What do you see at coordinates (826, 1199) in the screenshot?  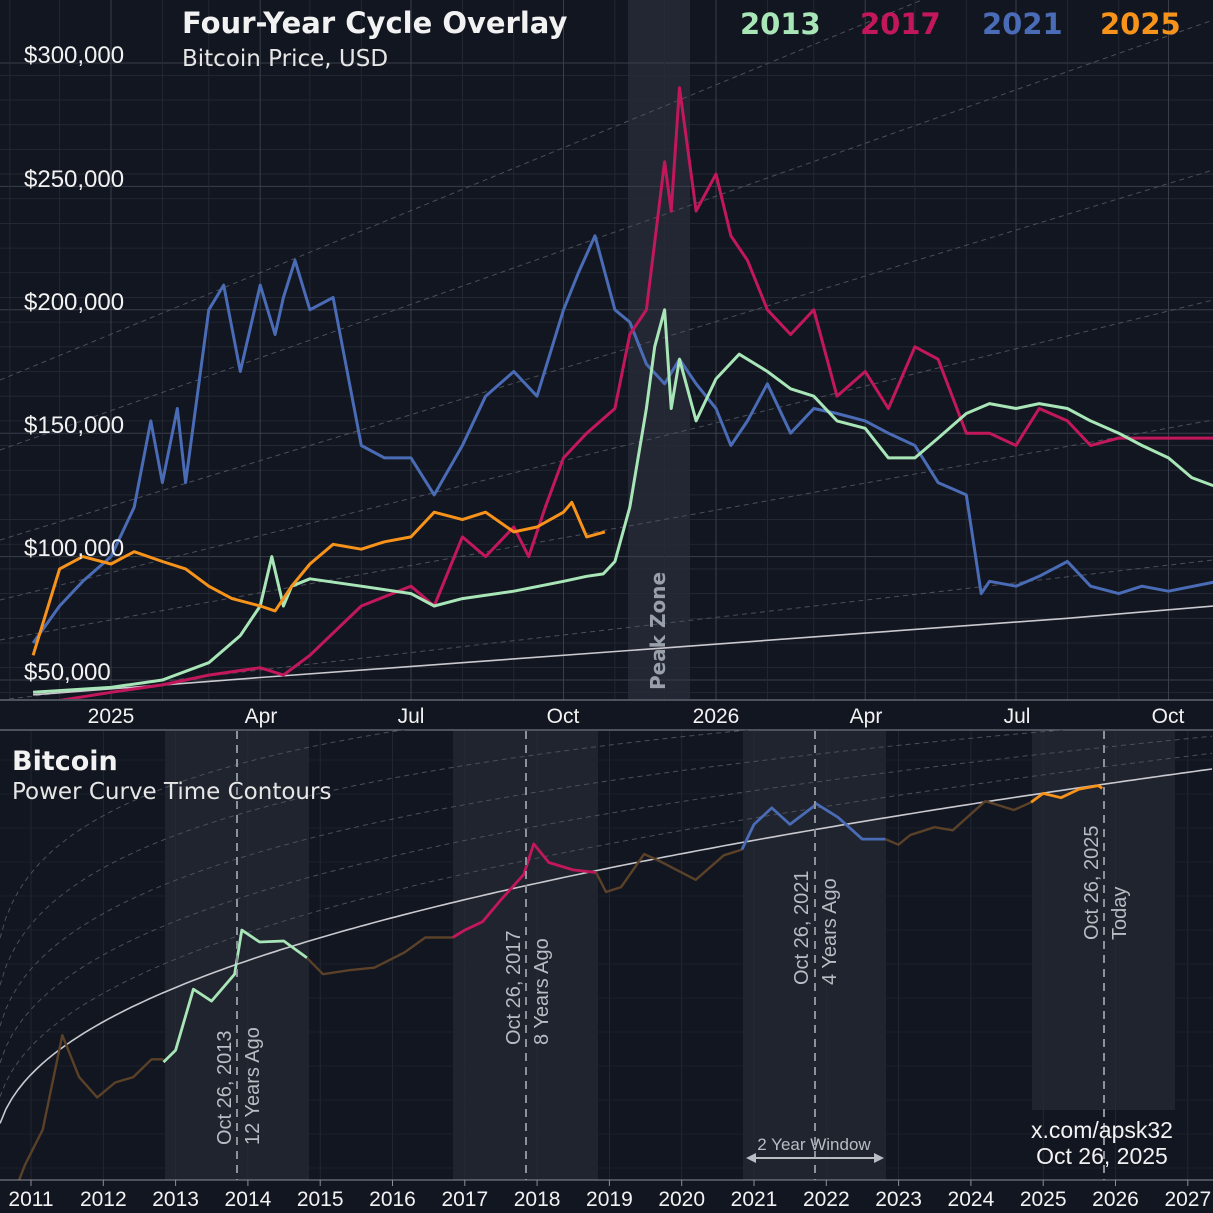 I see `bottom-x-tick-2022: 2022` at bounding box center [826, 1199].